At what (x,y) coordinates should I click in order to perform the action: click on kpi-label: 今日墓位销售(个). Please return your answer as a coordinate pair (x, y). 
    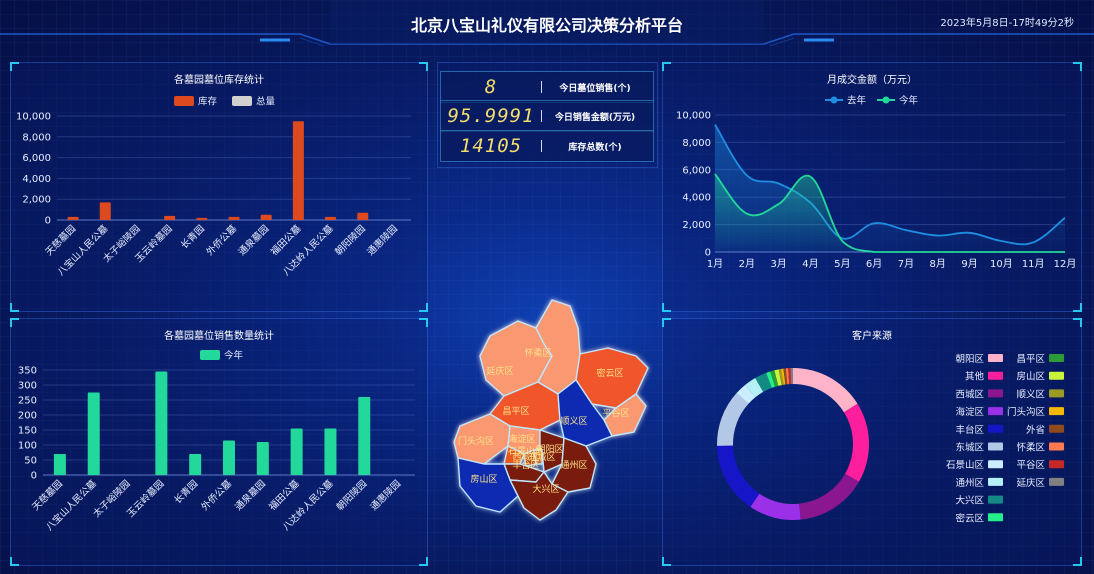
    Looking at the image, I should click on (595, 89).